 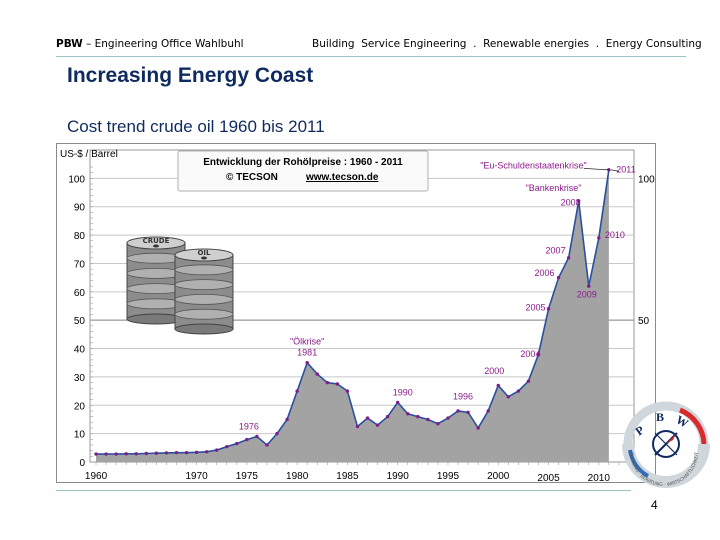 What do you see at coordinates (625, 170) in the screenshot?
I see `annotation-label: 2011` at bounding box center [625, 170].